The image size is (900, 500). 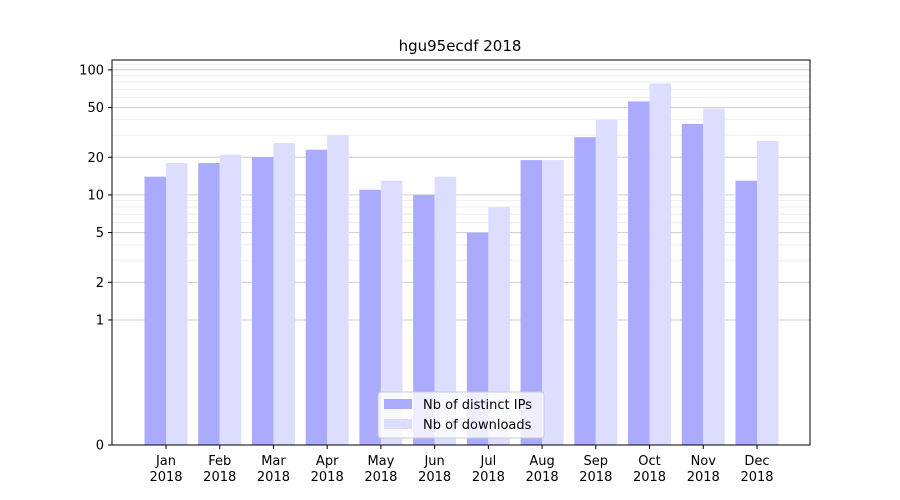 What do you see at coordinates (95, 108) in the screenshot?
I see `y-tick-label: 50` at bounding box center [95, 108].